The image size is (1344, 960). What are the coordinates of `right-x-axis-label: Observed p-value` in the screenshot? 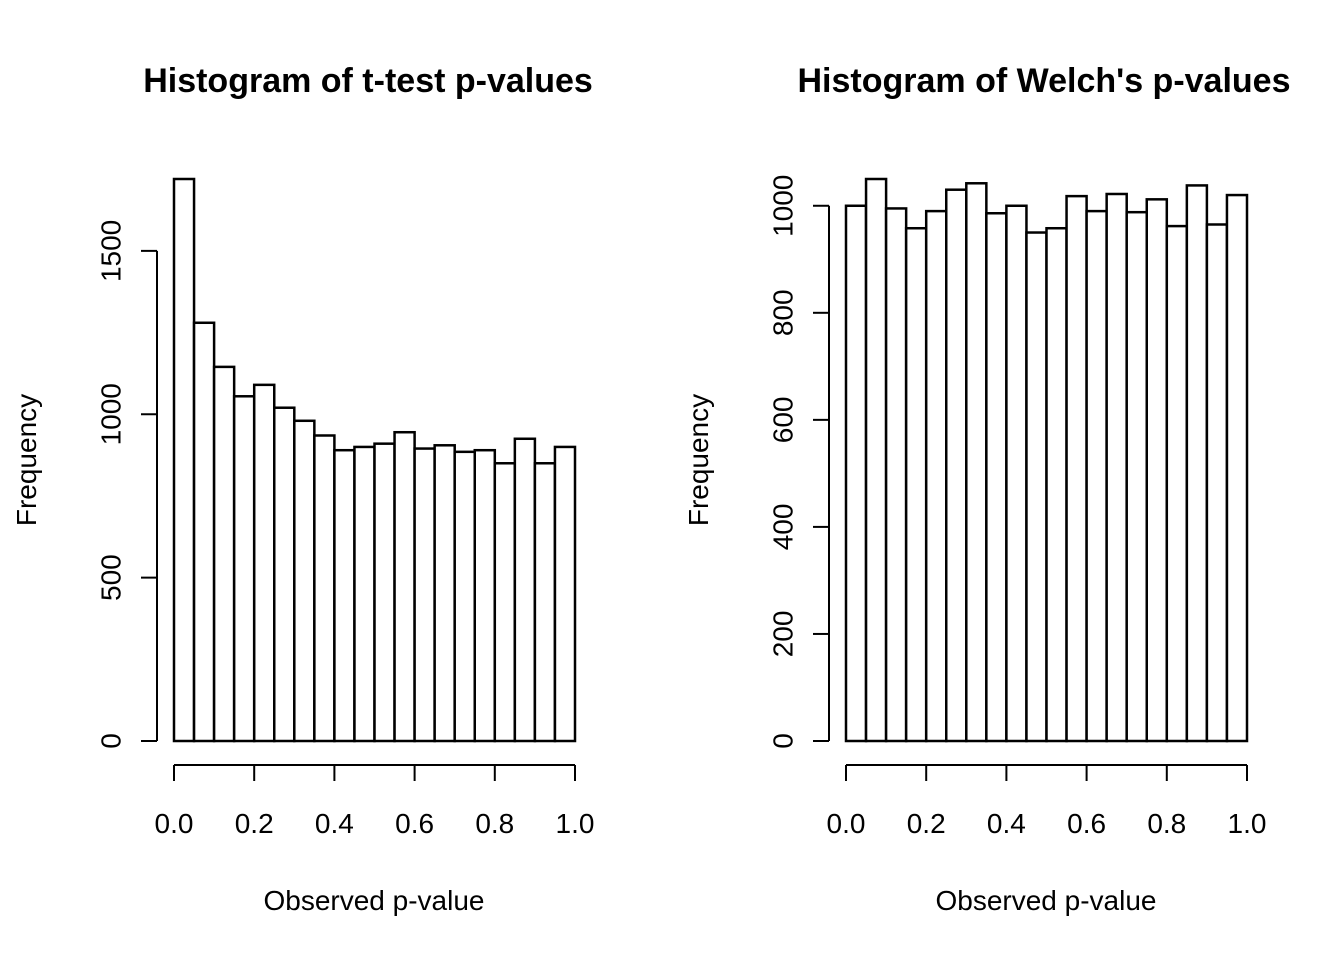 It's located at (1045, 900).